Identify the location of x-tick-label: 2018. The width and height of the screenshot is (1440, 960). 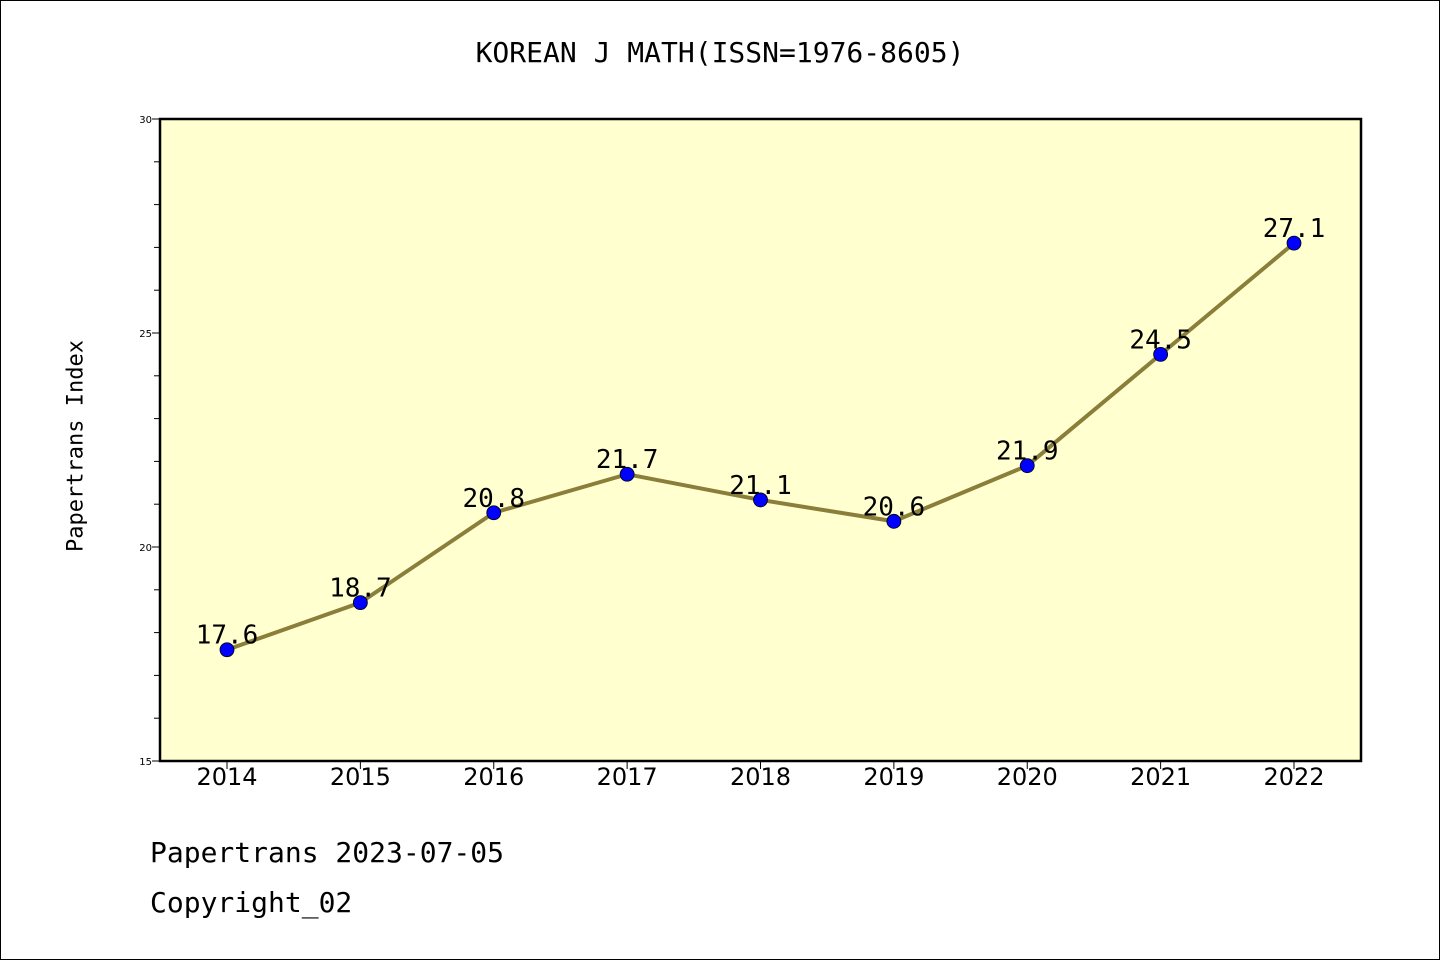
(760, 777).